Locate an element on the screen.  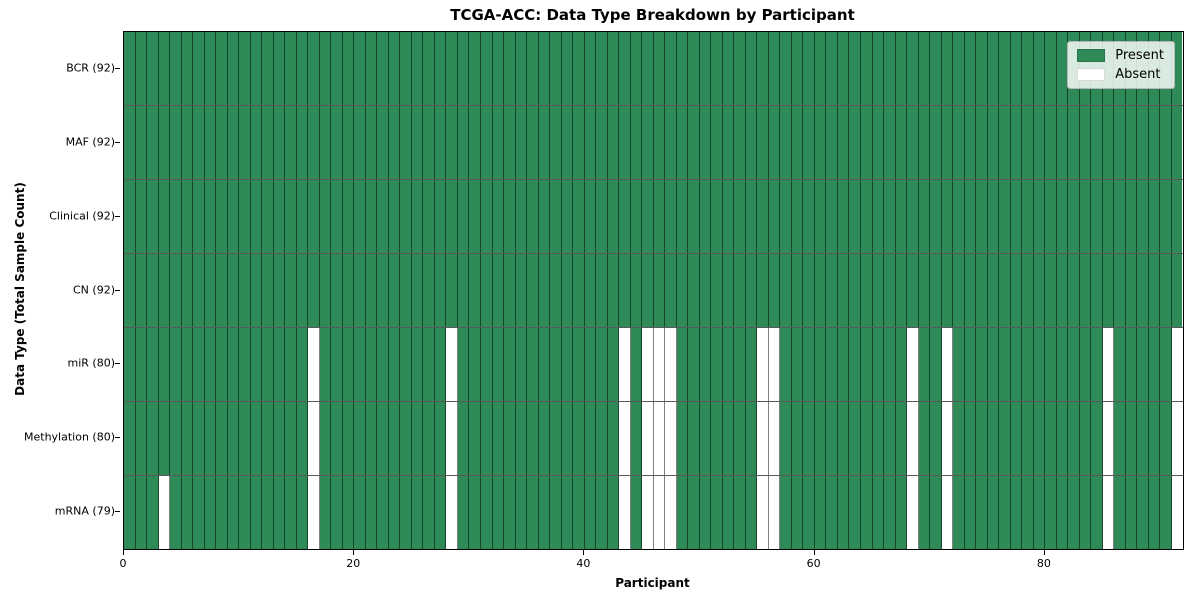
heatmap-row-maf is located at coordinates (653, 143).